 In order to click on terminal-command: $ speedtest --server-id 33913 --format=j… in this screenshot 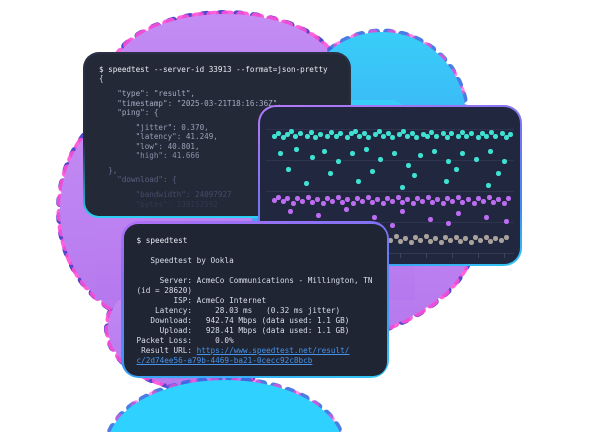, I will do `click(213, 69)`.